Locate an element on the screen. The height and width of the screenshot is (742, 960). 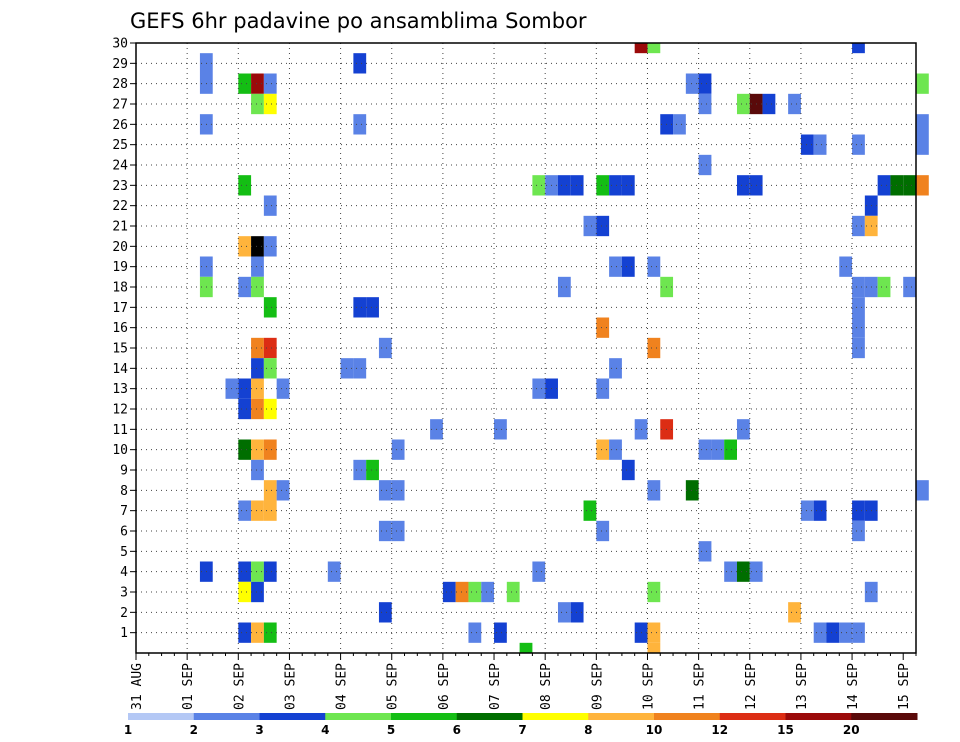
x-tick-label: 06 SEP is located at coordinates (444, 686).